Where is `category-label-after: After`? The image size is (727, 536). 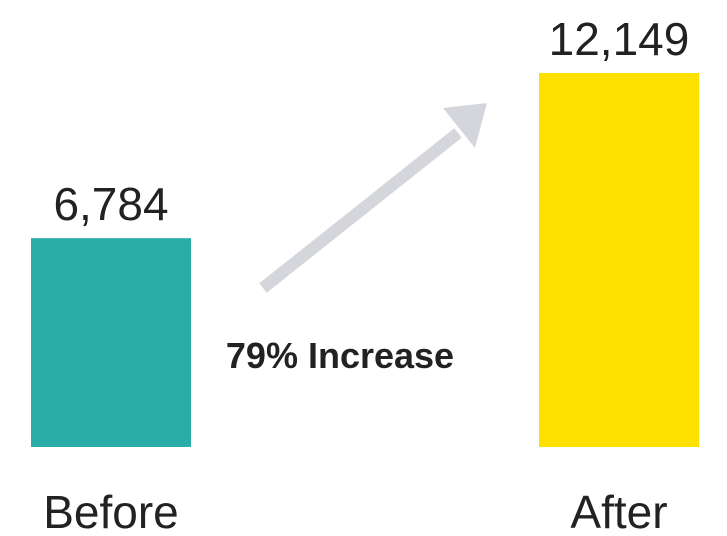
category-label-after: After is located at coordinates (618, 511).